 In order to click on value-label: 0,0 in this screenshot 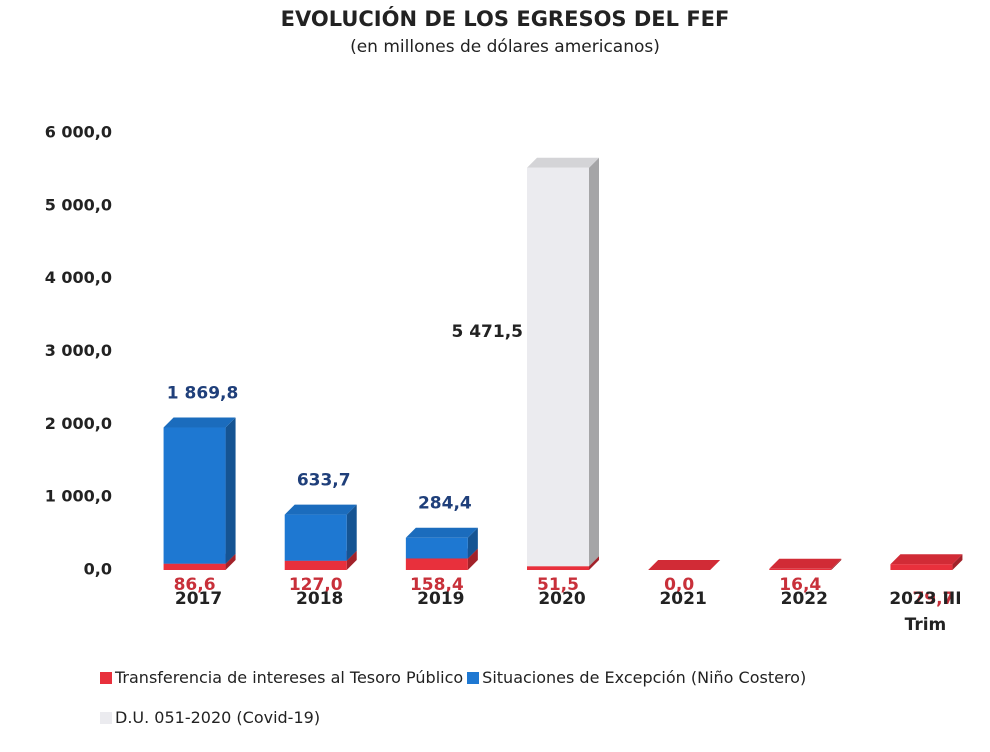, I will do `click(679, 585)`.